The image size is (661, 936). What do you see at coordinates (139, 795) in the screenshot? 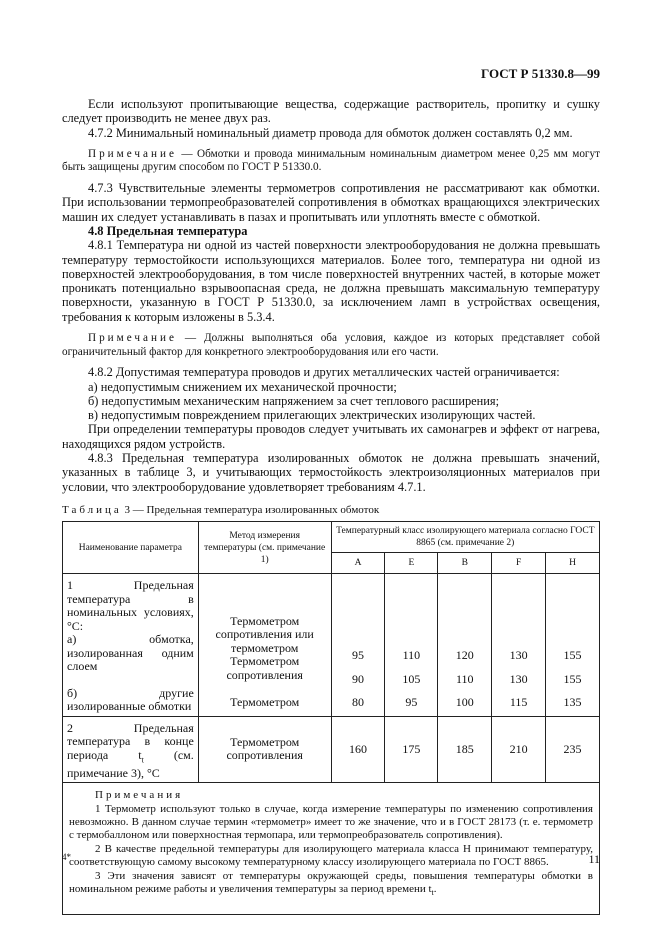
I see `notes-title: Примечания` at bounding box center [139, 795].